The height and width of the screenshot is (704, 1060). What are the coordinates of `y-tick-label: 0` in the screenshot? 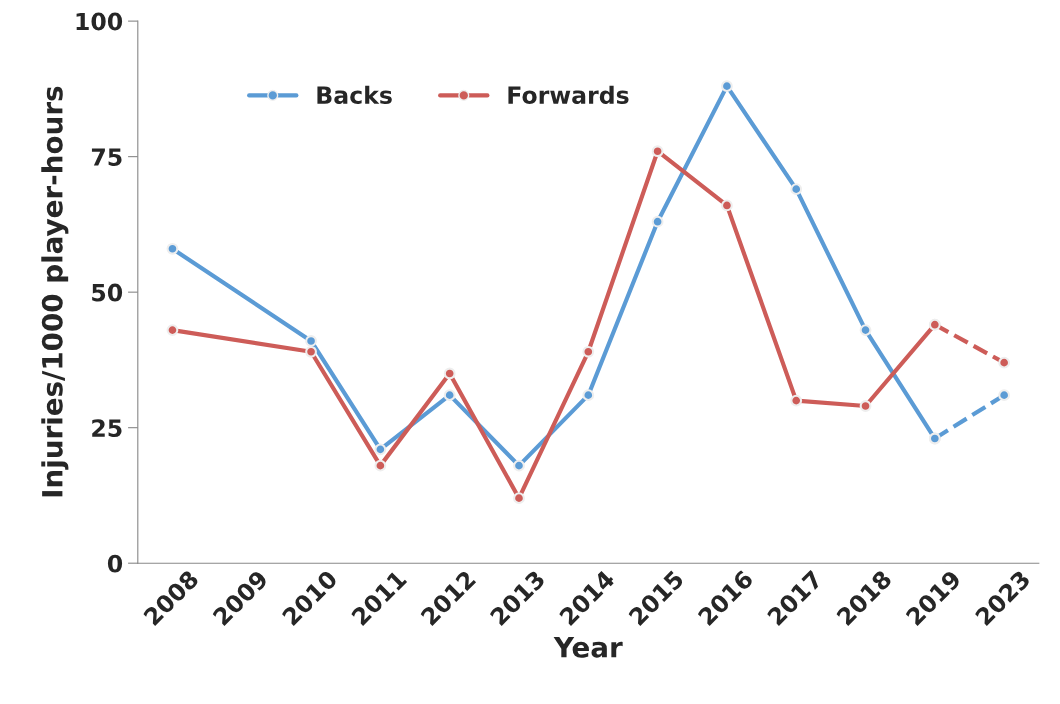 It's located at (115, 563).